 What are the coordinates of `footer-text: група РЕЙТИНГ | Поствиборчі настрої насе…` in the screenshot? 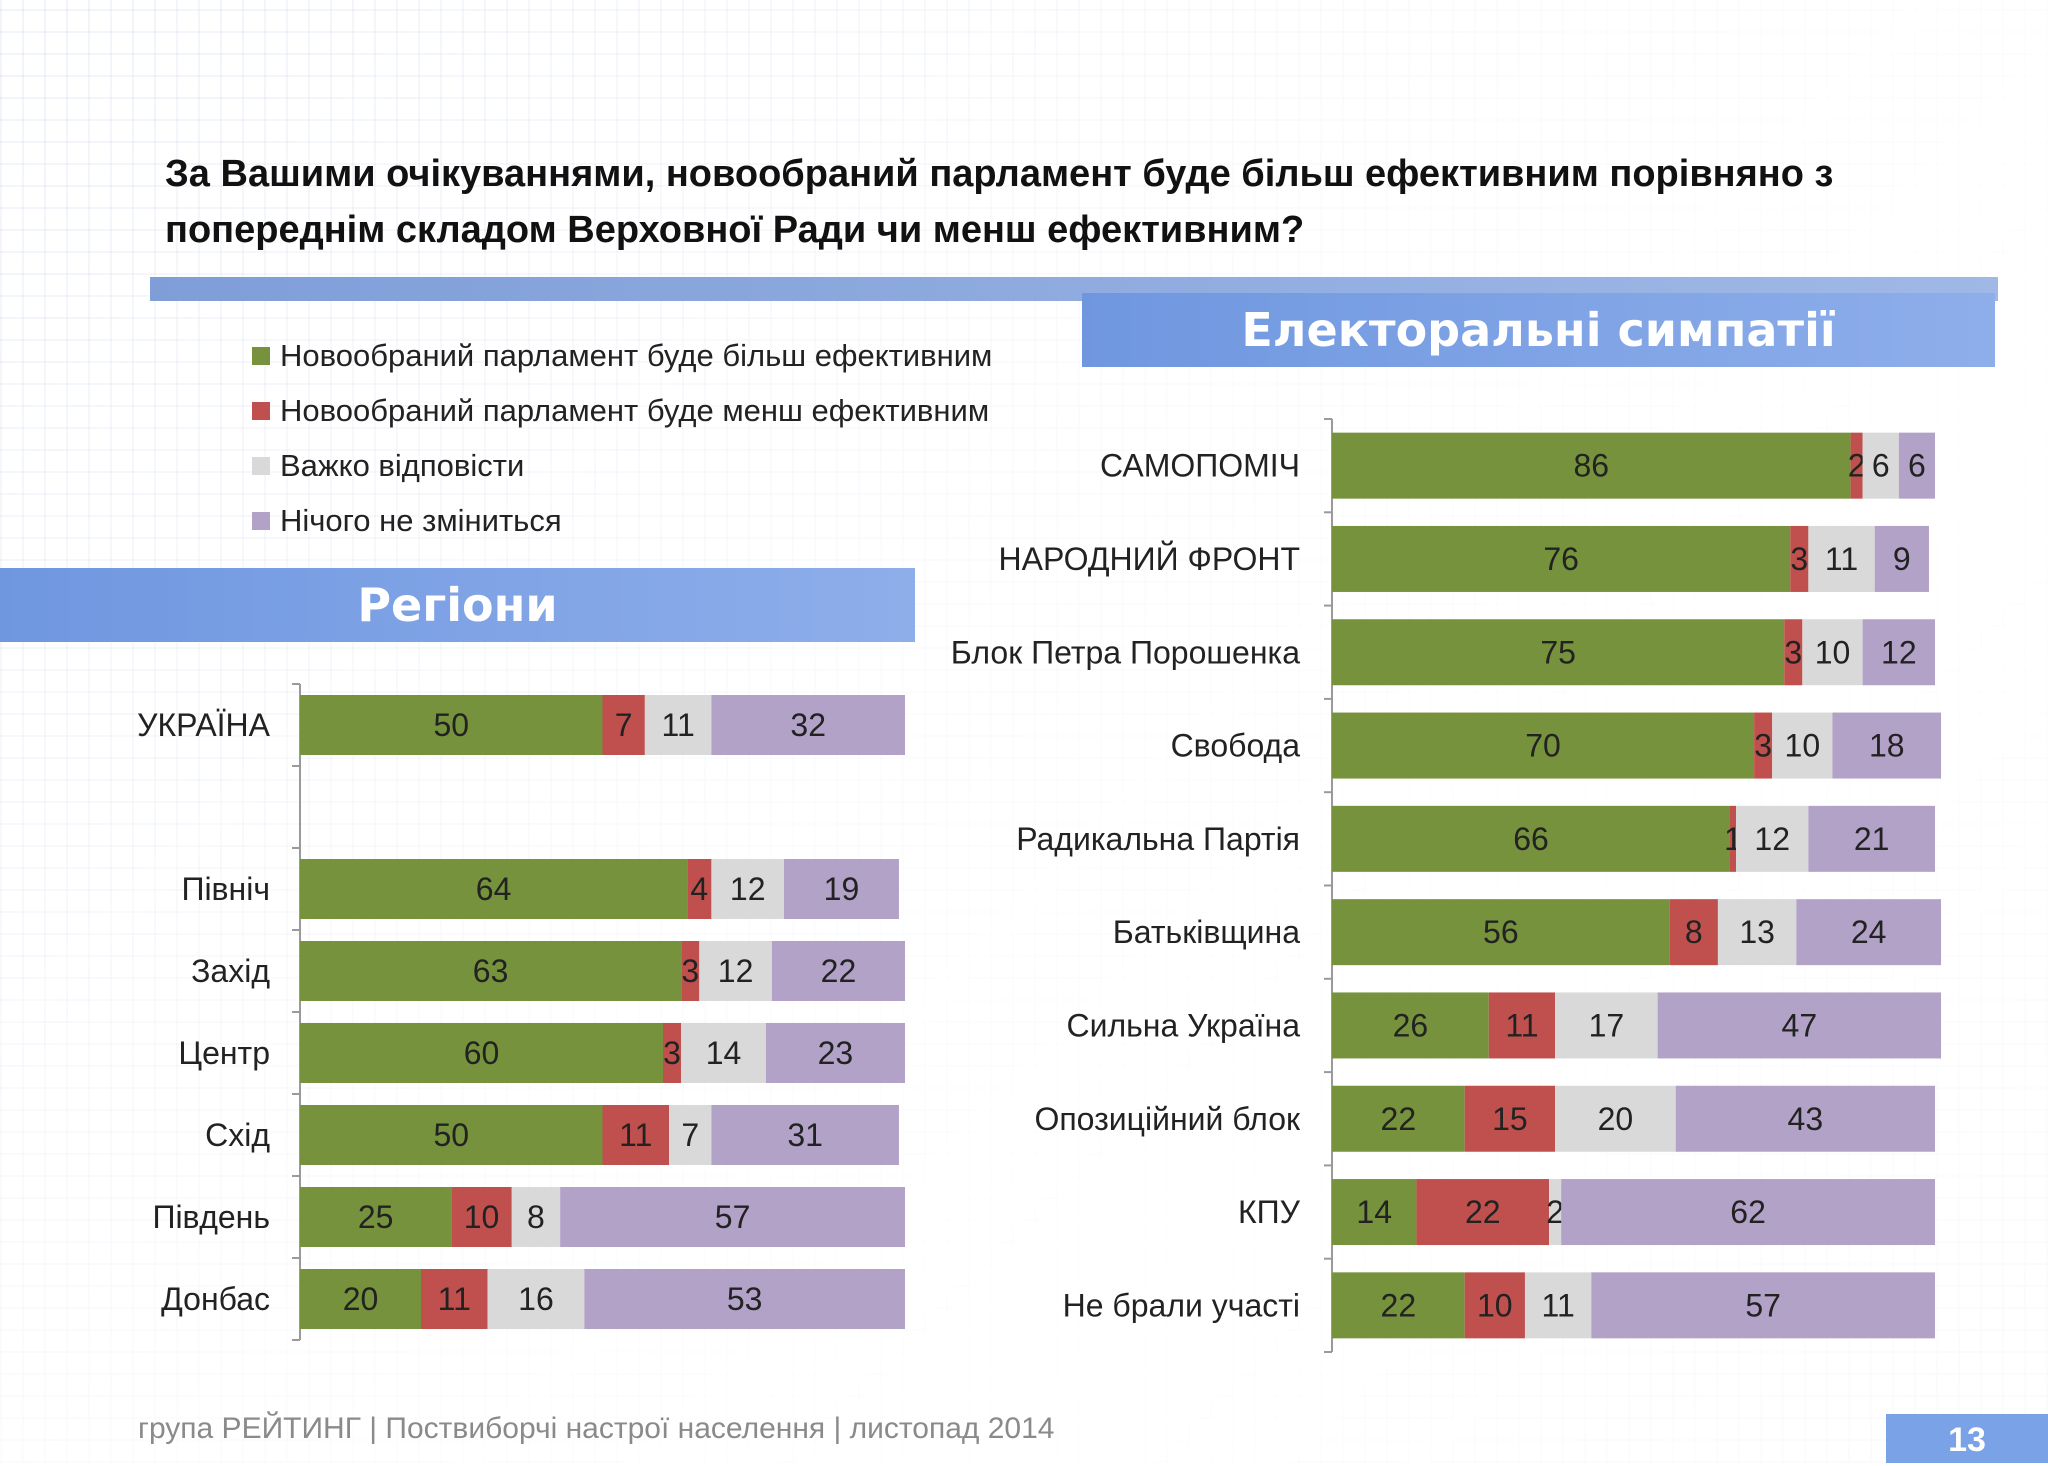 It's located at (596, 1428).